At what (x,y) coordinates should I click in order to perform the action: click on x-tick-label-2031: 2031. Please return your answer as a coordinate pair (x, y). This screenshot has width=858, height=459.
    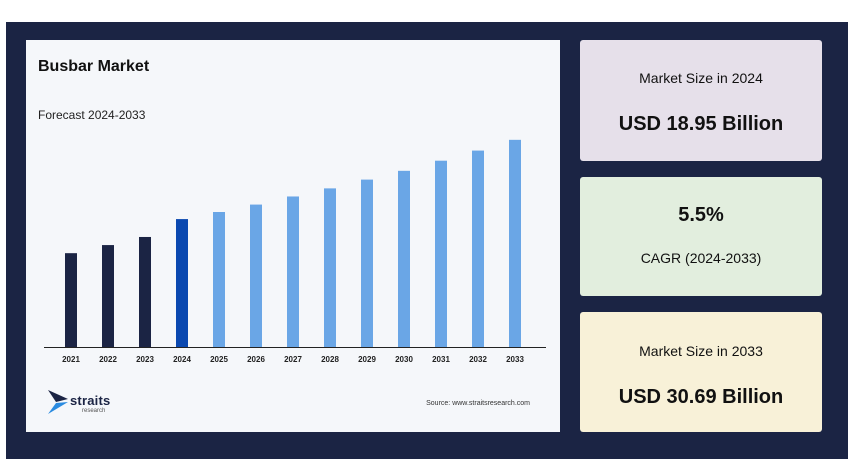
    Looking at the image, I should click on (441, 359).